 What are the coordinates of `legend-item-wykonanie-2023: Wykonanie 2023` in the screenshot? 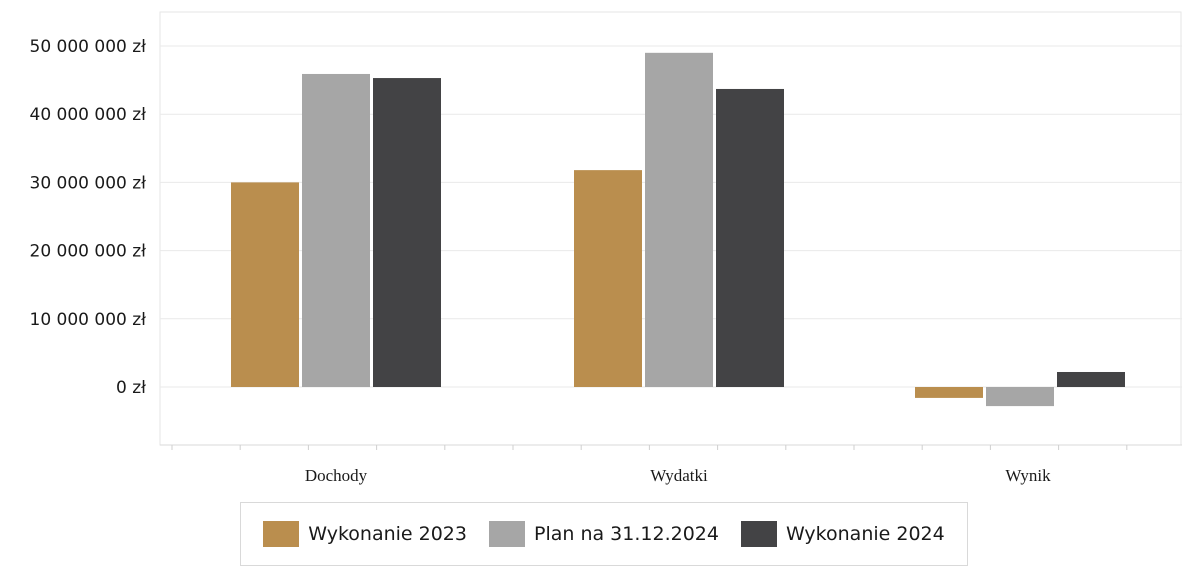 It's located at (365, 534).